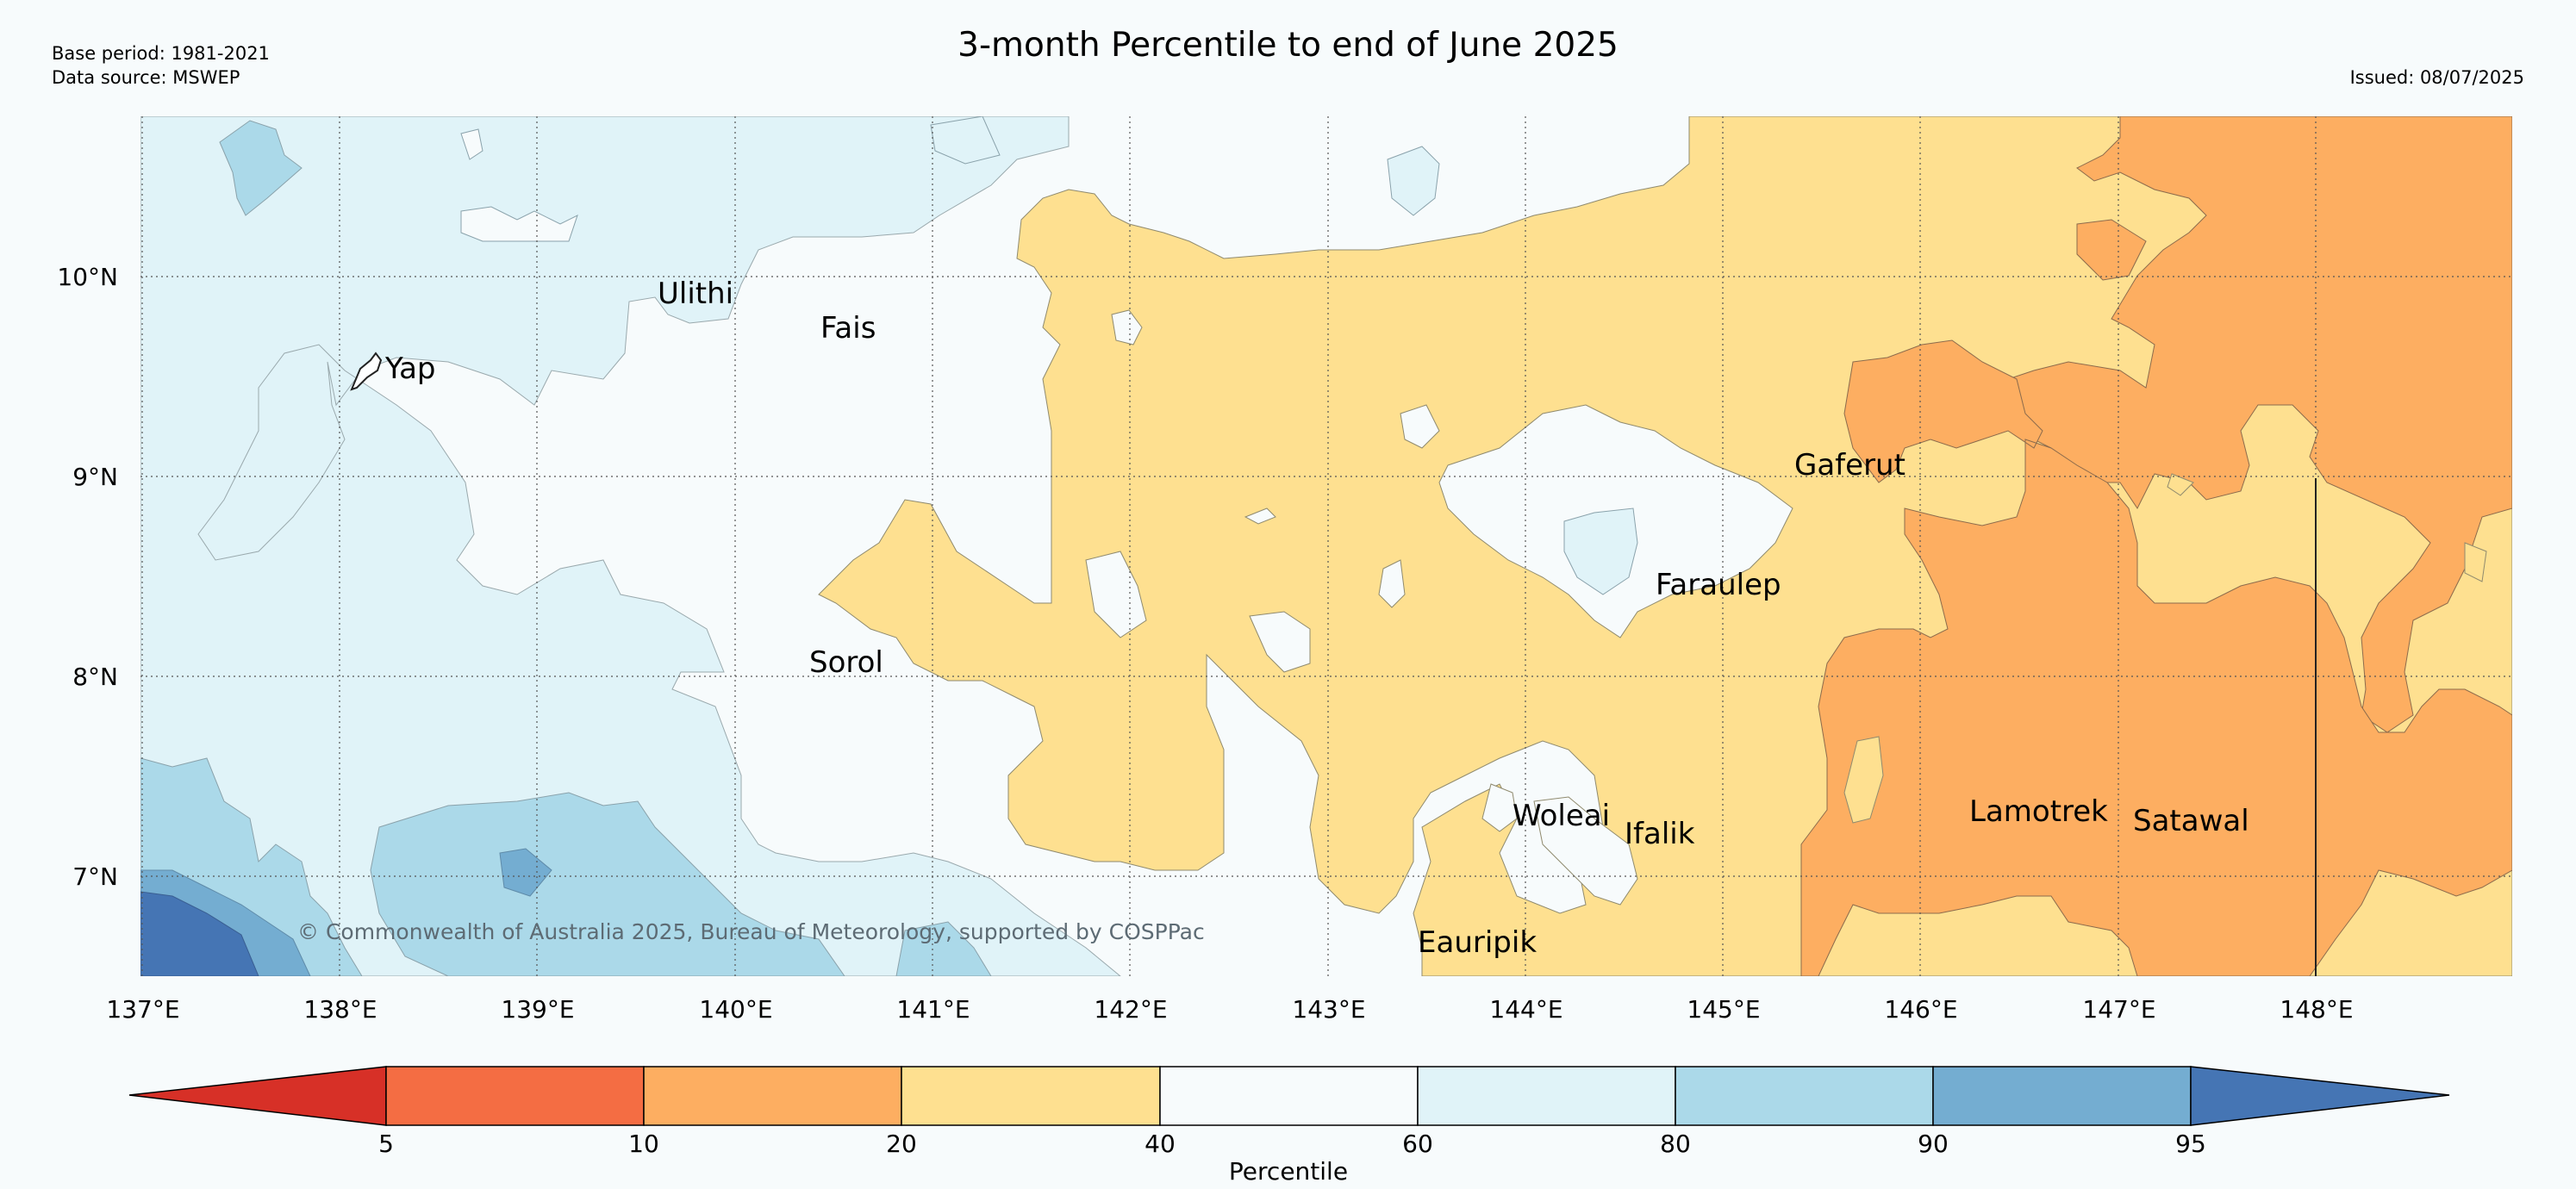  I want to click on region-60-80-ne, so click(1185, 166).